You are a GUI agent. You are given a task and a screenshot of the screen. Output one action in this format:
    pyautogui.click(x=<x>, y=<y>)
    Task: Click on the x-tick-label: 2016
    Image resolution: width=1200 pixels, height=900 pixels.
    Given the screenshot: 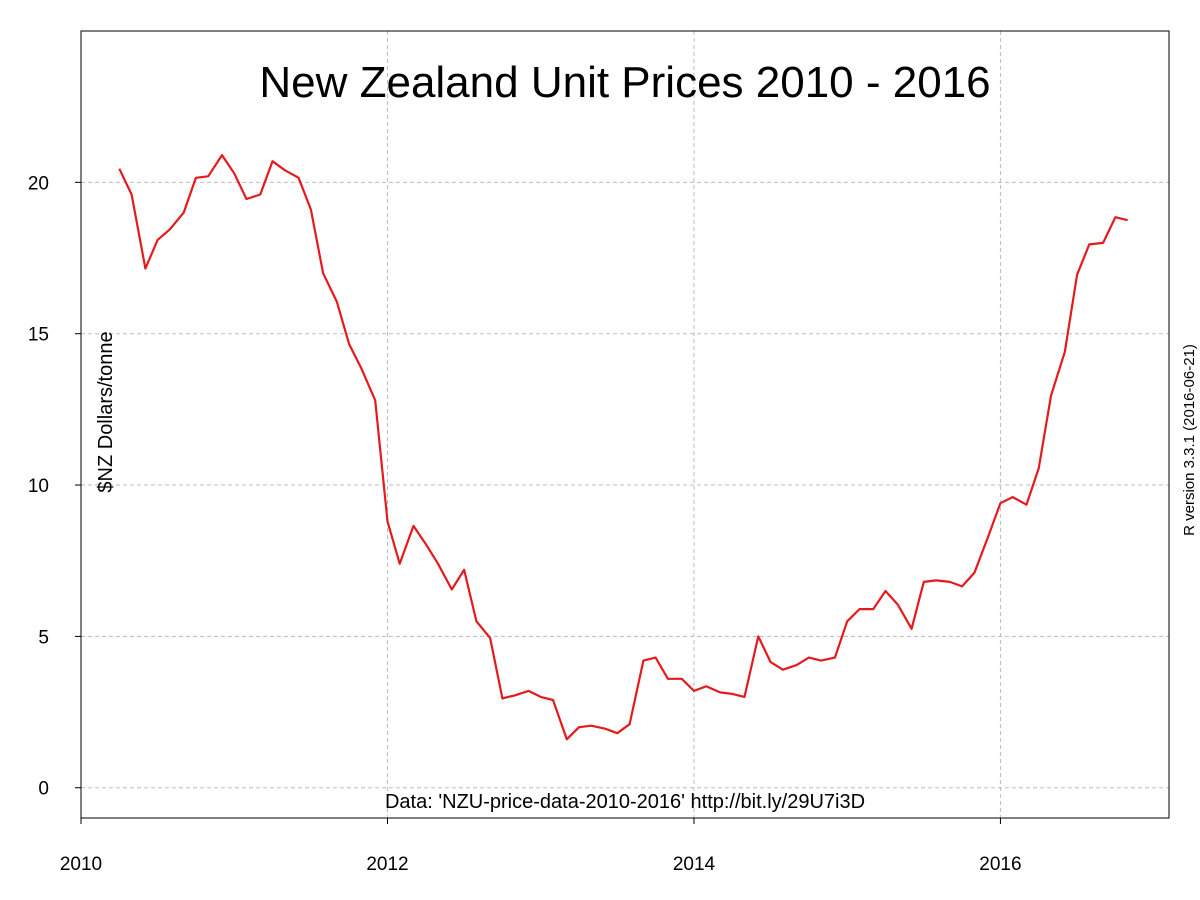 What is the action you would take?
    pyautogui.click(x=1000, y=864)
    